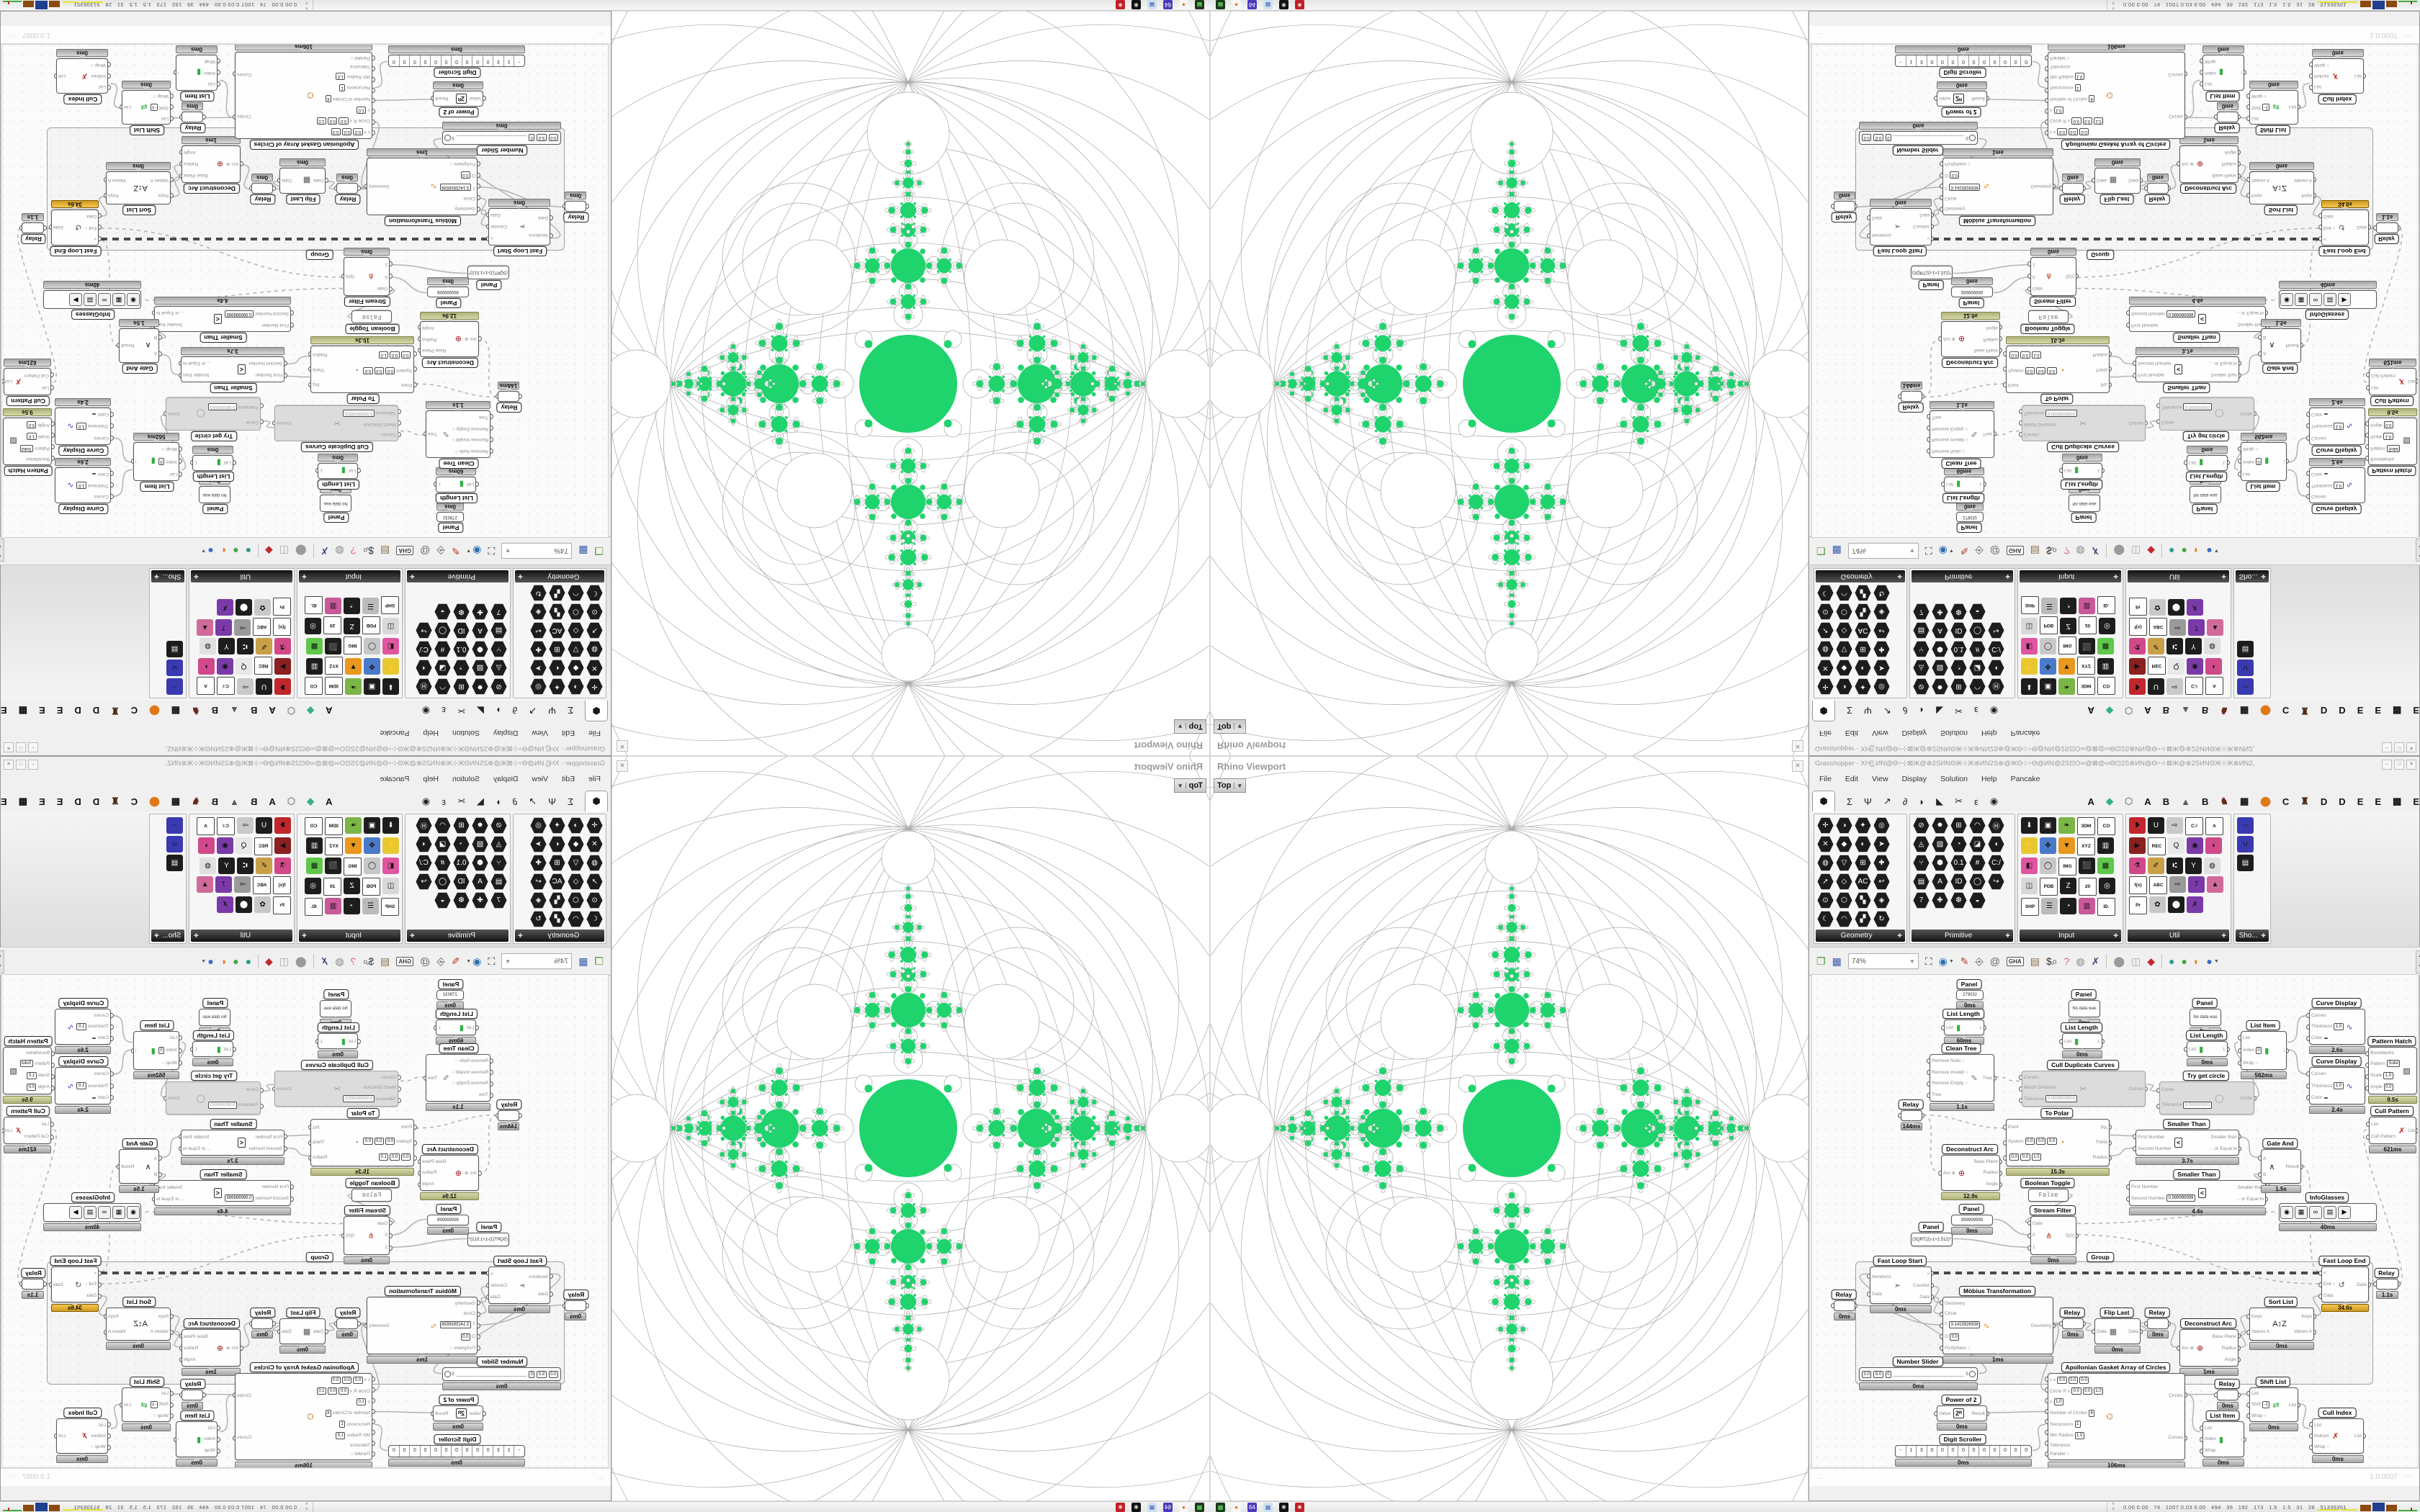  I want to click on node-label-relay-right: Relay, so click(2157, 1313).